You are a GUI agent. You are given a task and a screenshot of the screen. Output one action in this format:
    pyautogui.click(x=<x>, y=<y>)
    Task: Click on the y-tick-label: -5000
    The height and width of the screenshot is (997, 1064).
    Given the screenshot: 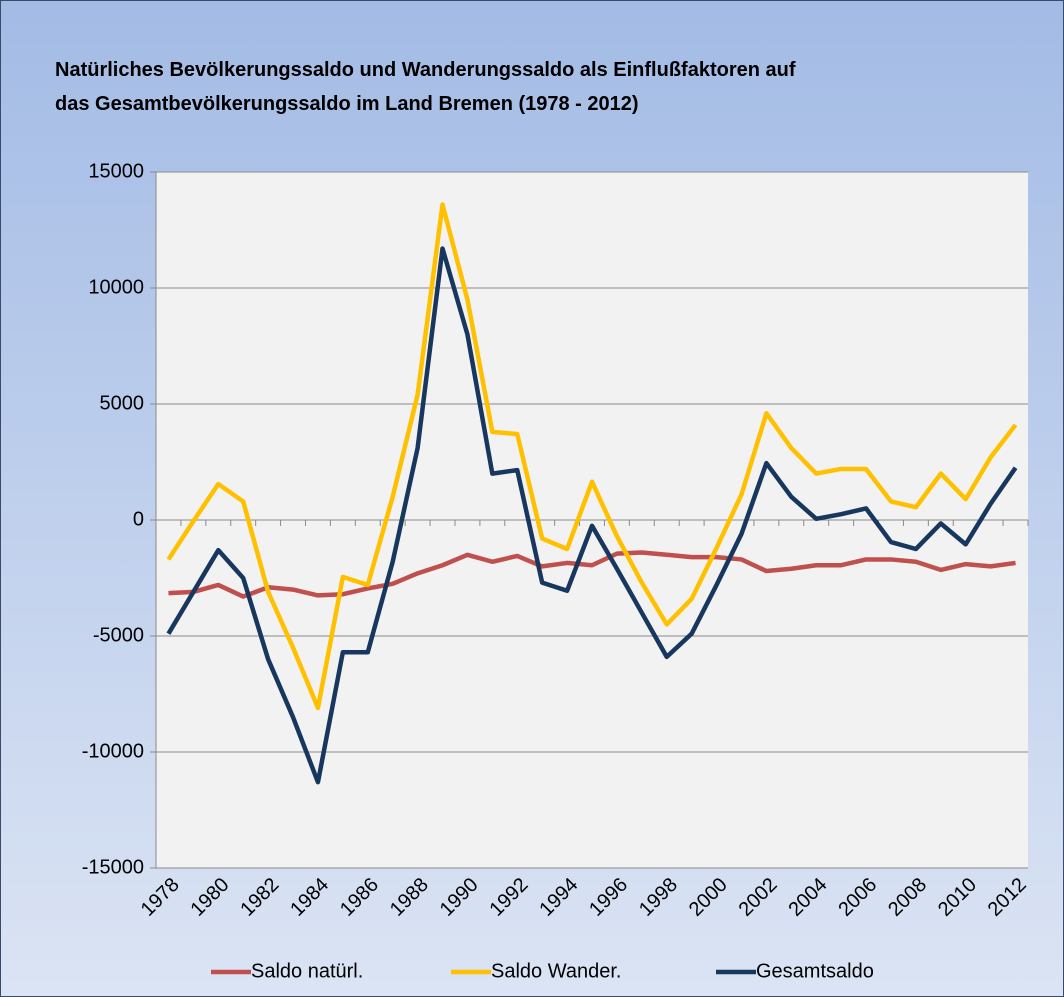 What is the action you would take?
    pyautogui.click(x=118, y=635)
    